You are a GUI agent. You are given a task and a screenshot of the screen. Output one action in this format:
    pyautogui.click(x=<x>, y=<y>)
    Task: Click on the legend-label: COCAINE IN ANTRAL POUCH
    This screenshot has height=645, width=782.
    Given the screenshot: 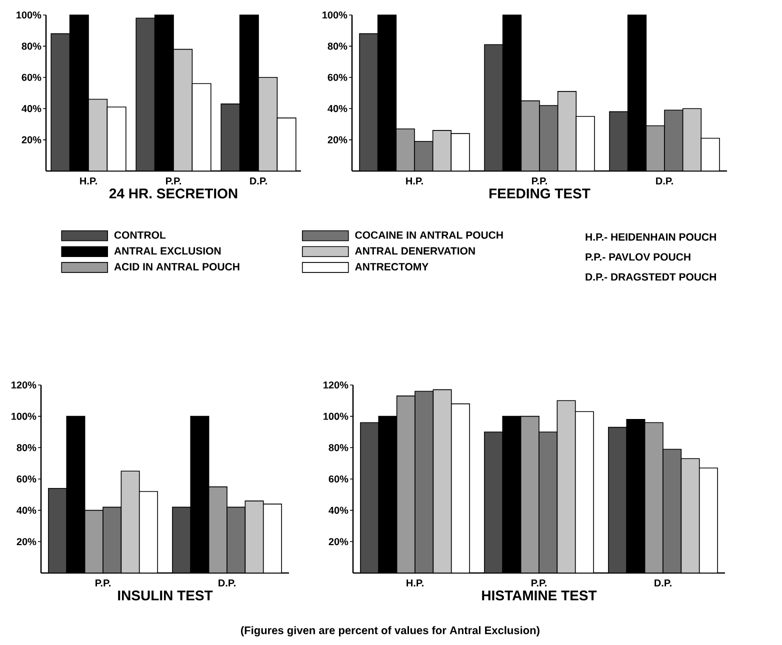 What is the action you would take?
    pyautogui.click(x=429, y=235)
    